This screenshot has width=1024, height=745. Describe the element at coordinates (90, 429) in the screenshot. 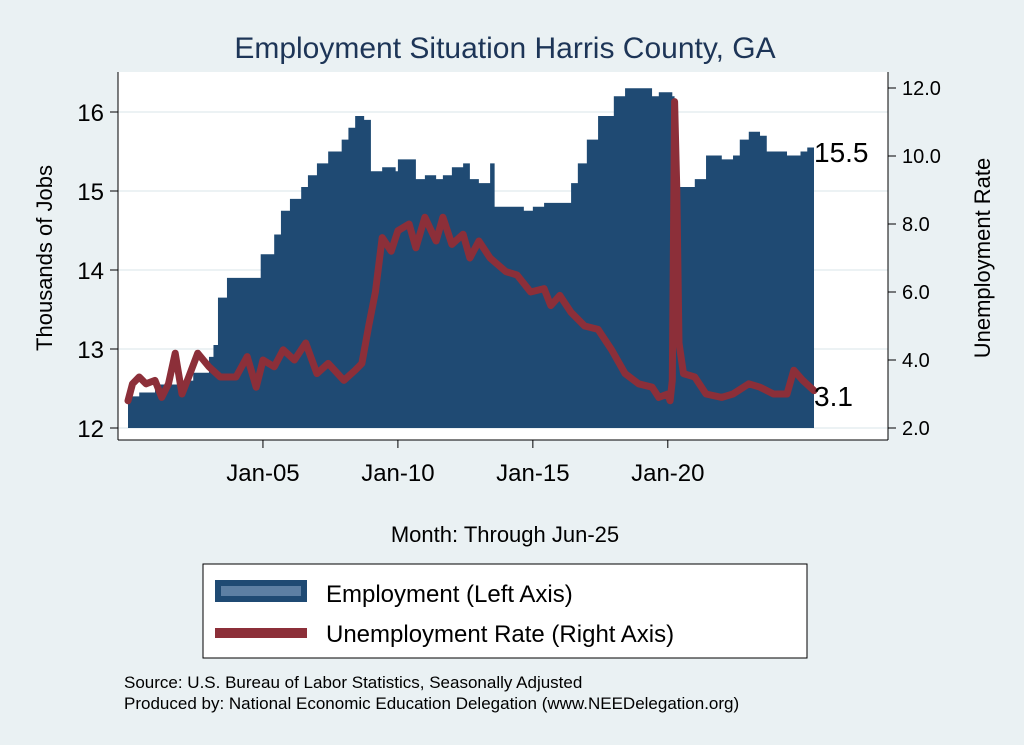

I see `left-tick-label: 12` at that location.